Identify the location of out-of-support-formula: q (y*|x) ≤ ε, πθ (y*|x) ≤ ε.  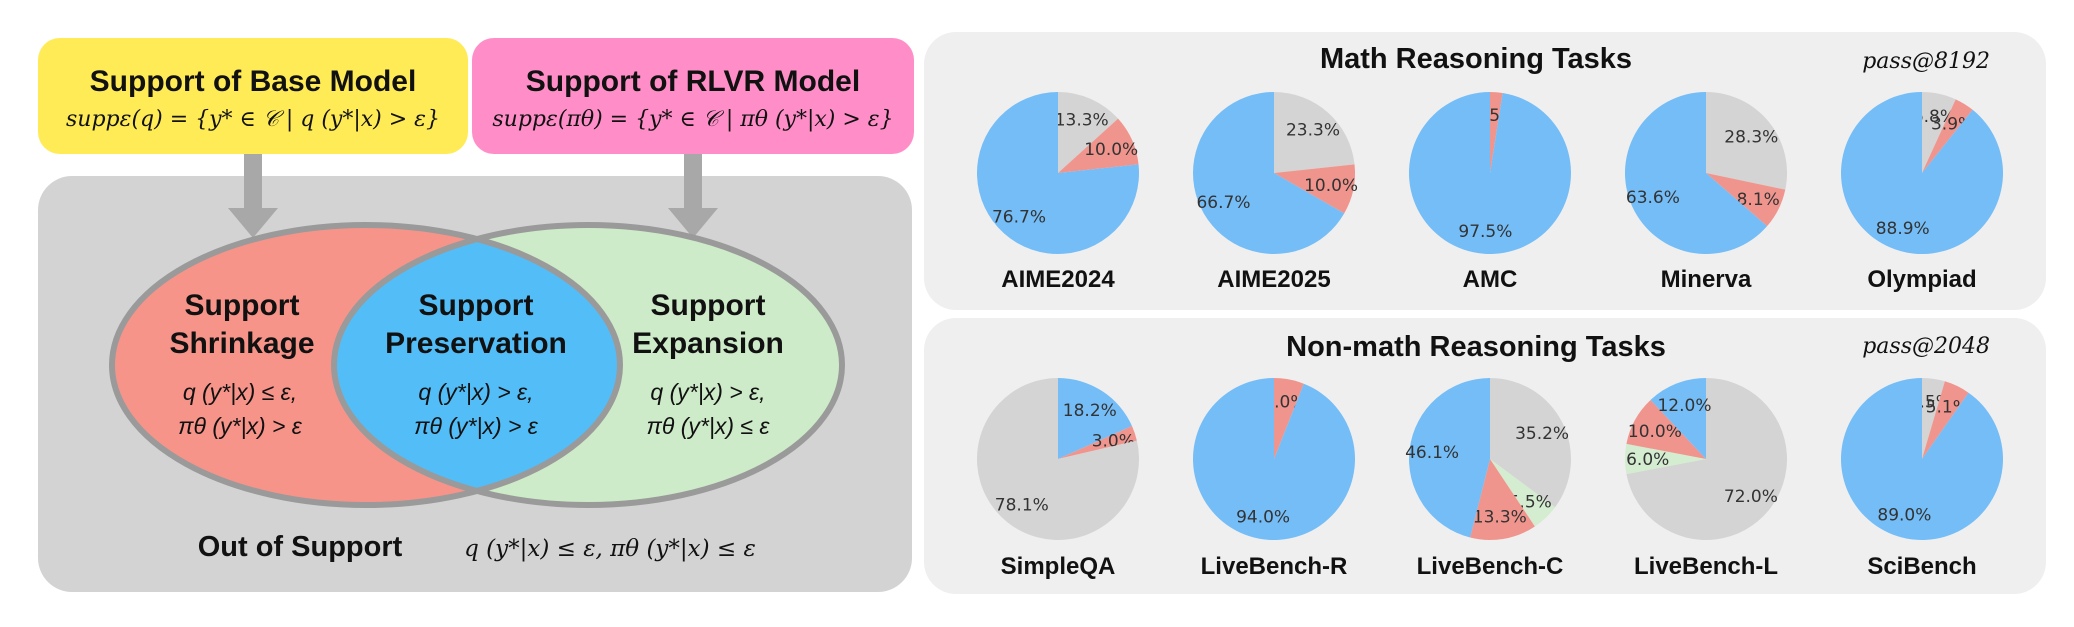
(610, 549).